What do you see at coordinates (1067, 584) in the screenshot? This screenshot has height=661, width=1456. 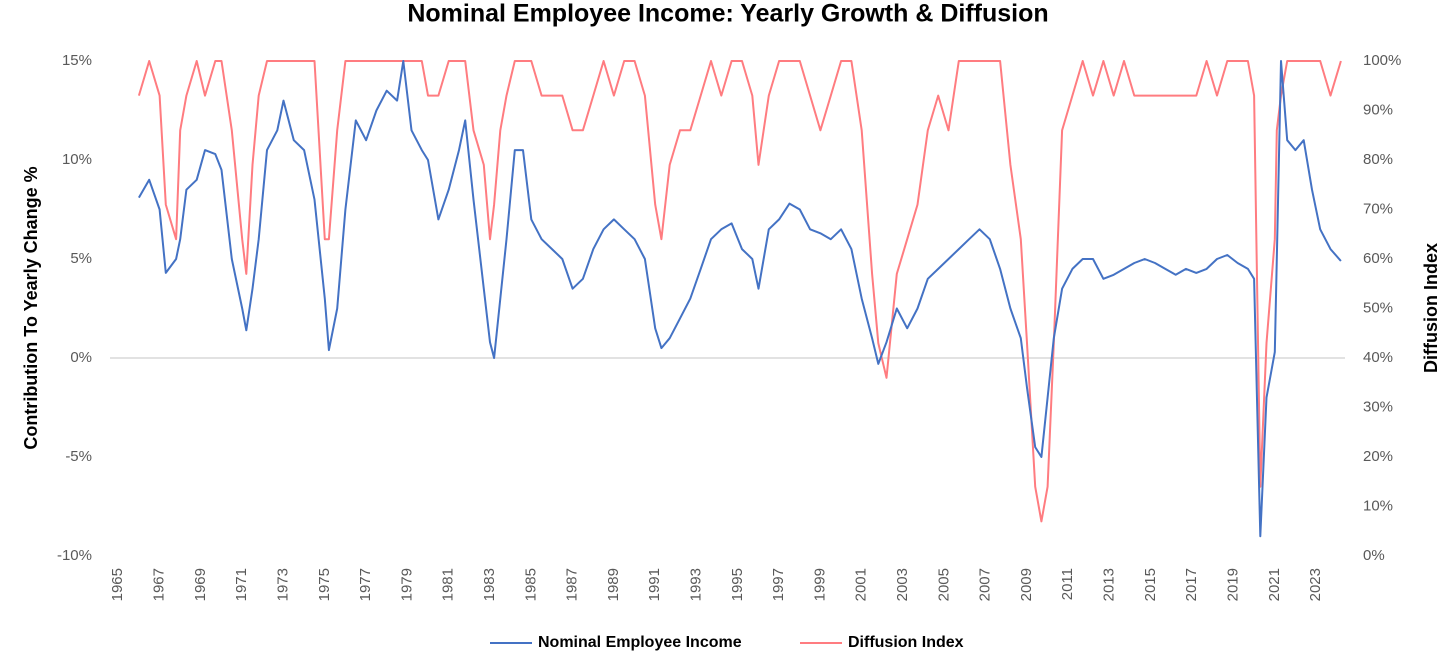 I see `x-tick-label: 2011` at bounding box center [1067, 584].